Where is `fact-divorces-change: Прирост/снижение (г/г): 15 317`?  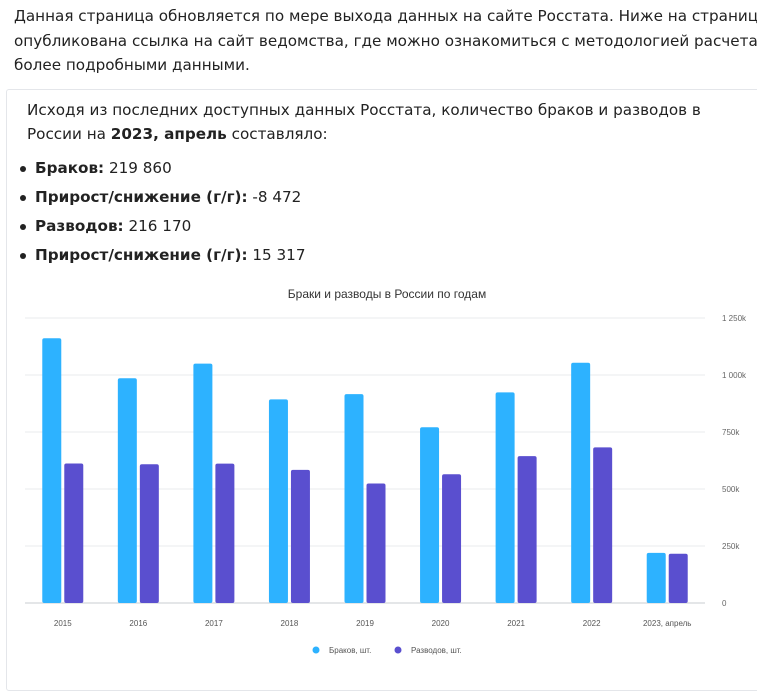
fact-divorces-change: Прирост/снижение (г/г): 15 317 is located at coordinates (156, 255).